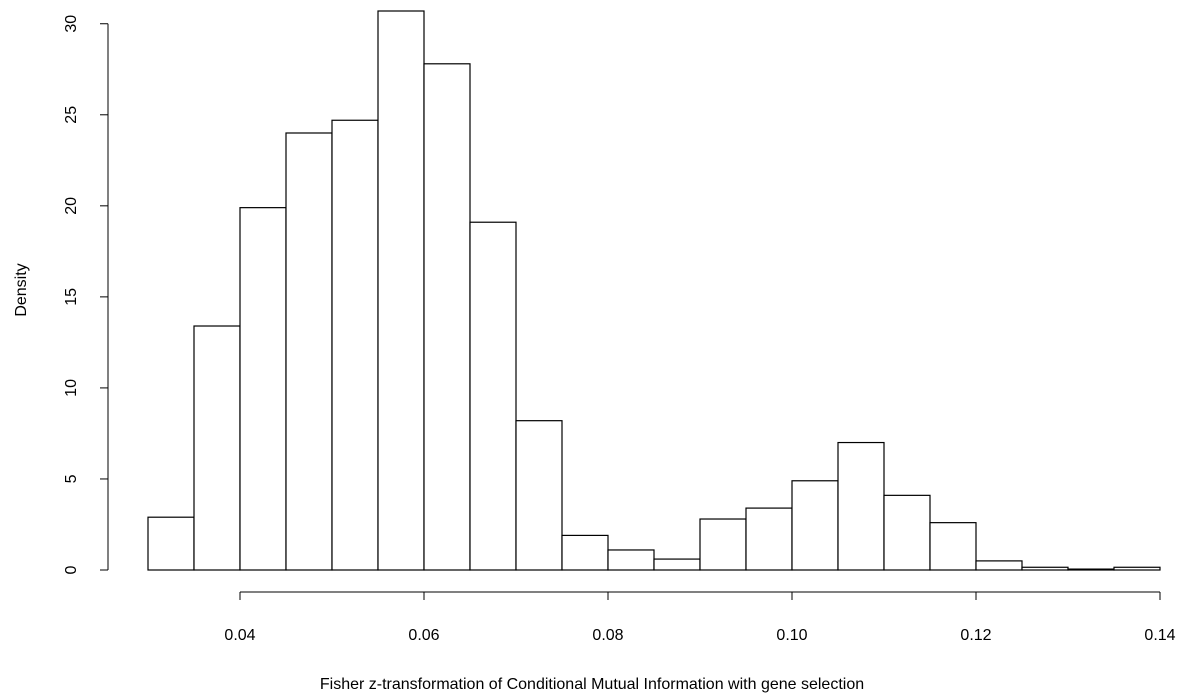 The height and width of the screenshot is (696, 1184). Describe the element at coordinates (1159, 635) in the screenshot. I see `x-tick-label: 0.14` at that location.